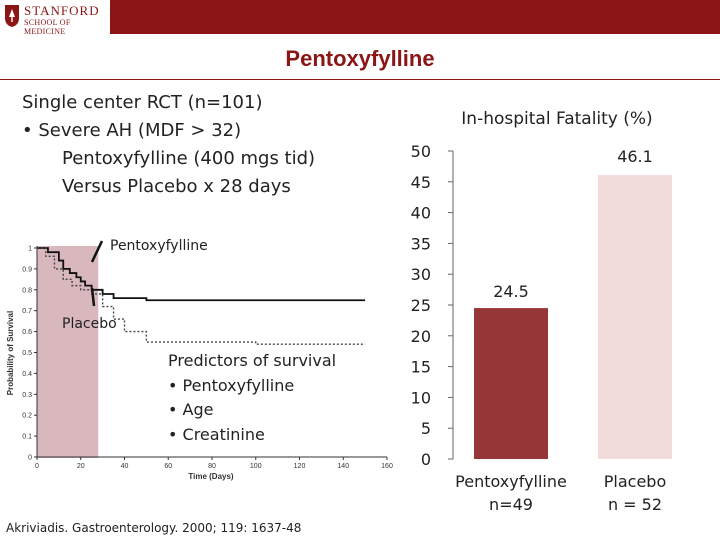 This screenshot has height=540, width=720. What do you see at coordinates (231, 385) in the screenshot?
I see `predictor-item: • Pentoxyfylline` at bounding box center [231, 385].